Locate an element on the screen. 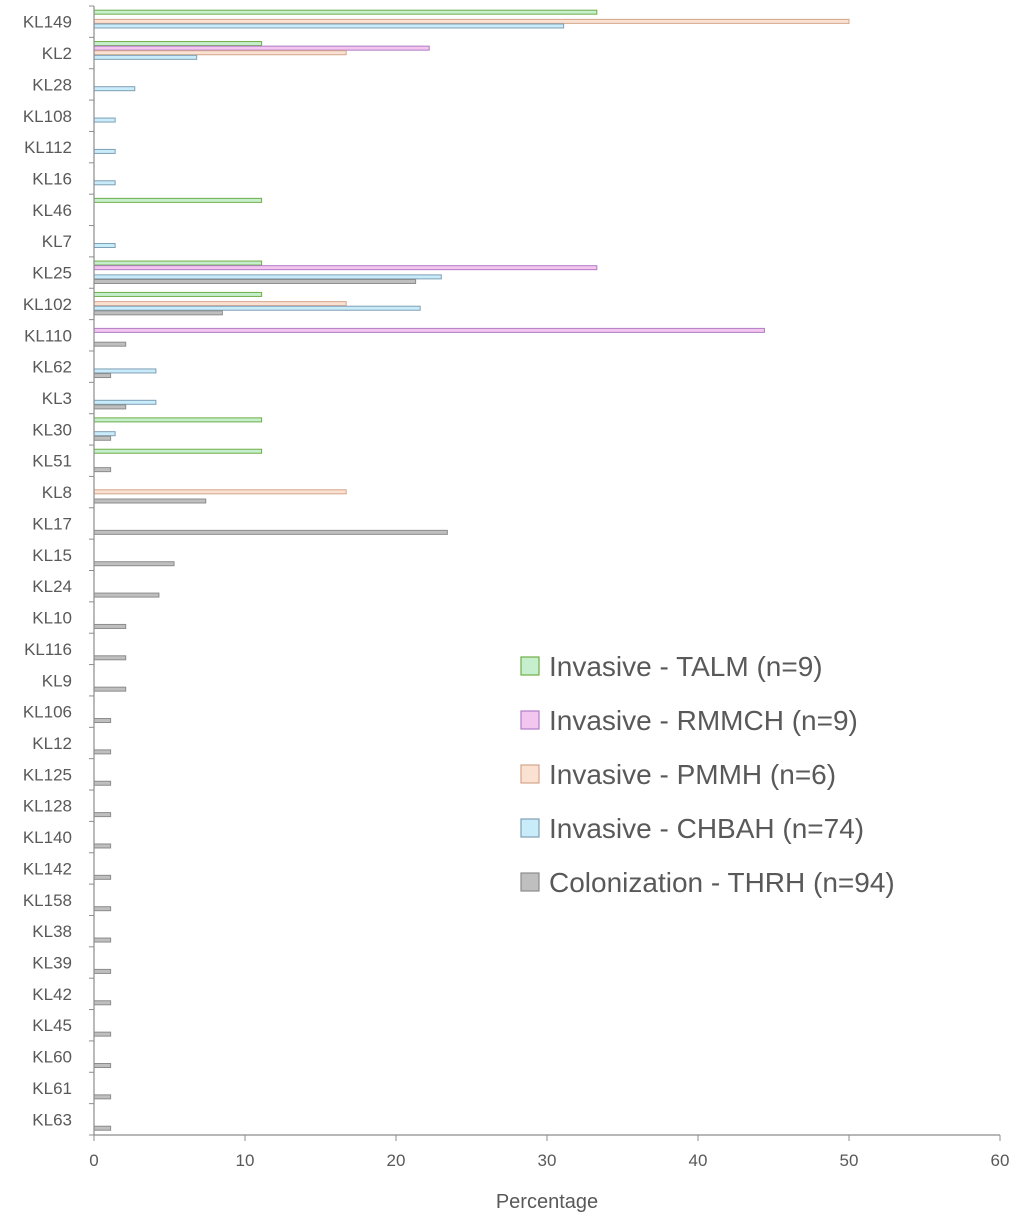 This screenshot has width=1016, height=1218. category-label-kl39: KL39 is located at coordinates (52, 963).